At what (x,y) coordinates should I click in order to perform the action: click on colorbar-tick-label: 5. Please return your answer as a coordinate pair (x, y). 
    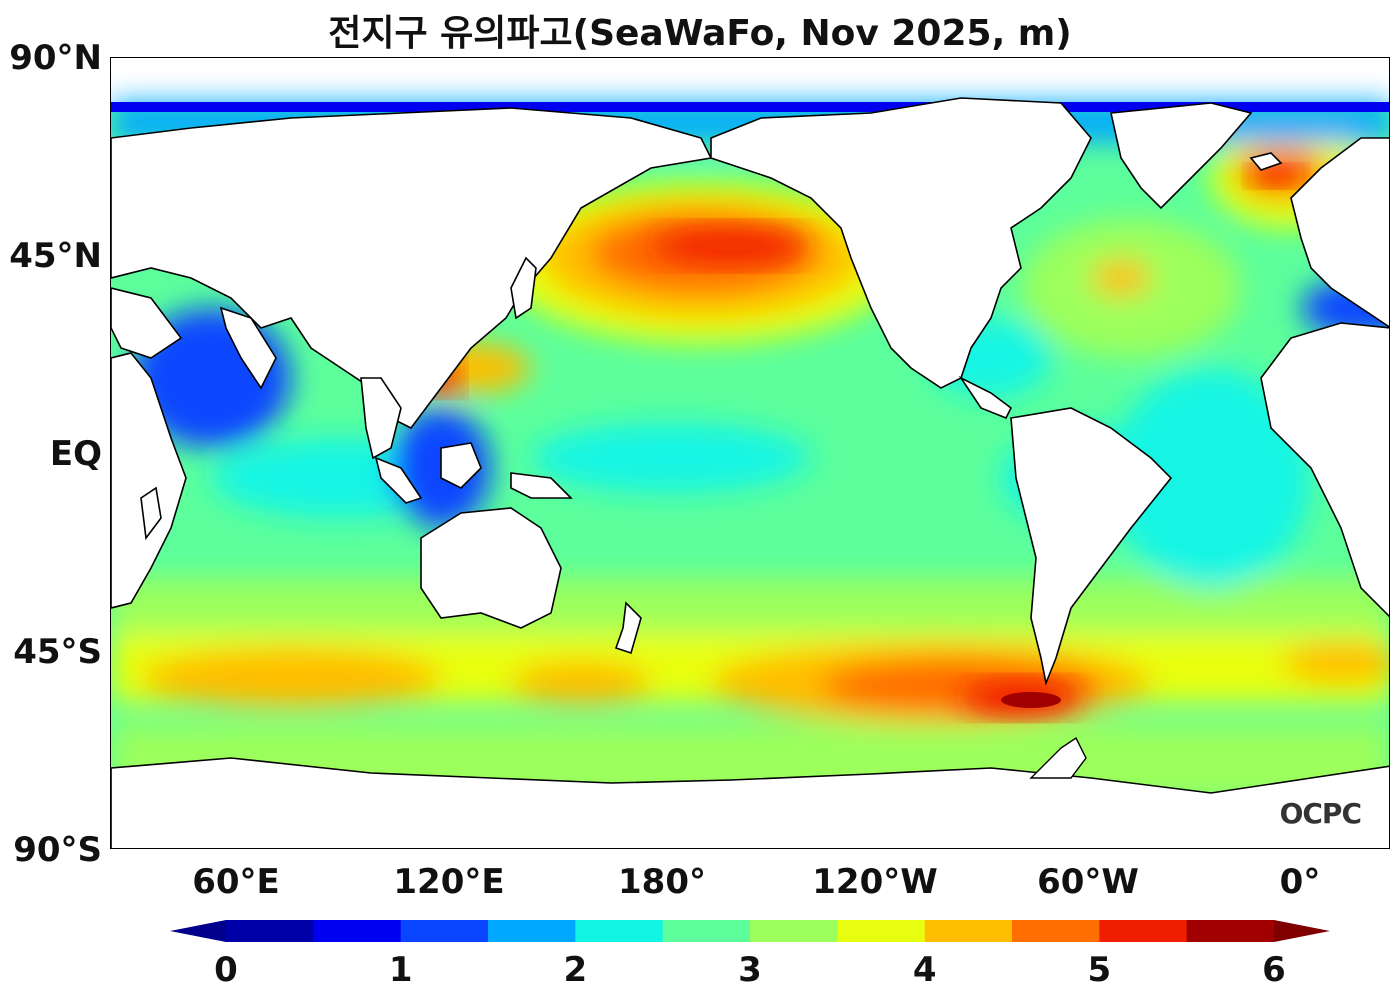
    Looking at the image, I should click on (1099, 970).